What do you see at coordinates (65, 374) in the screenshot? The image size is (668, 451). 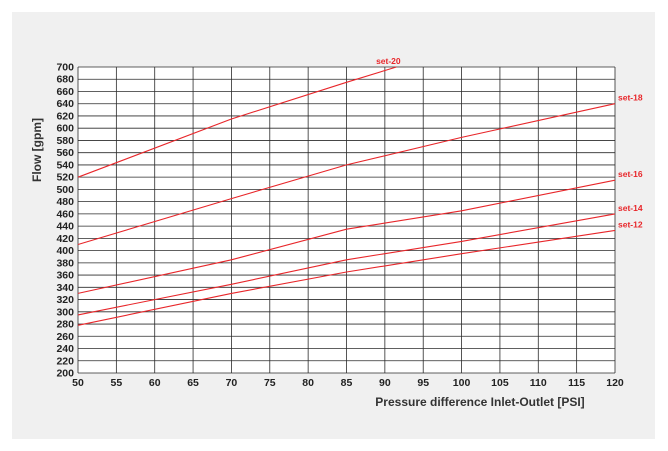 I see `y-tick-label: 200` at bounding box center [65, 374].